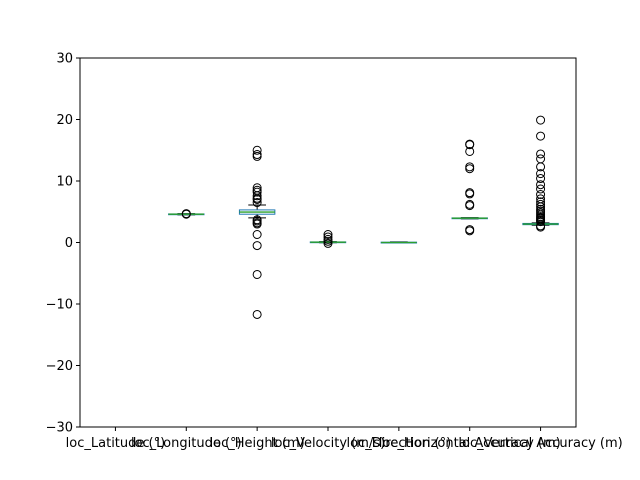  Describe the element at coordinates (59, 366) in the screenshot. I see `y-tick-label: −20` at that location.